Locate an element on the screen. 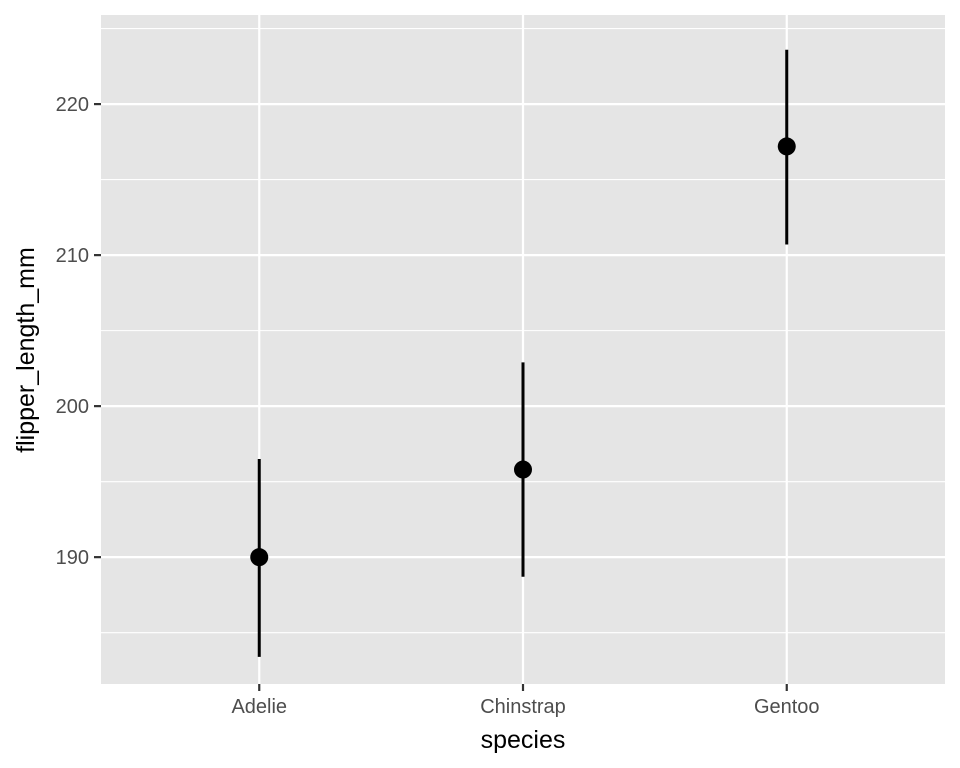 Image resolution: width=960 pixels, height=768 pixels. y-tick-label: 210 is located at coordinates (72, 256).